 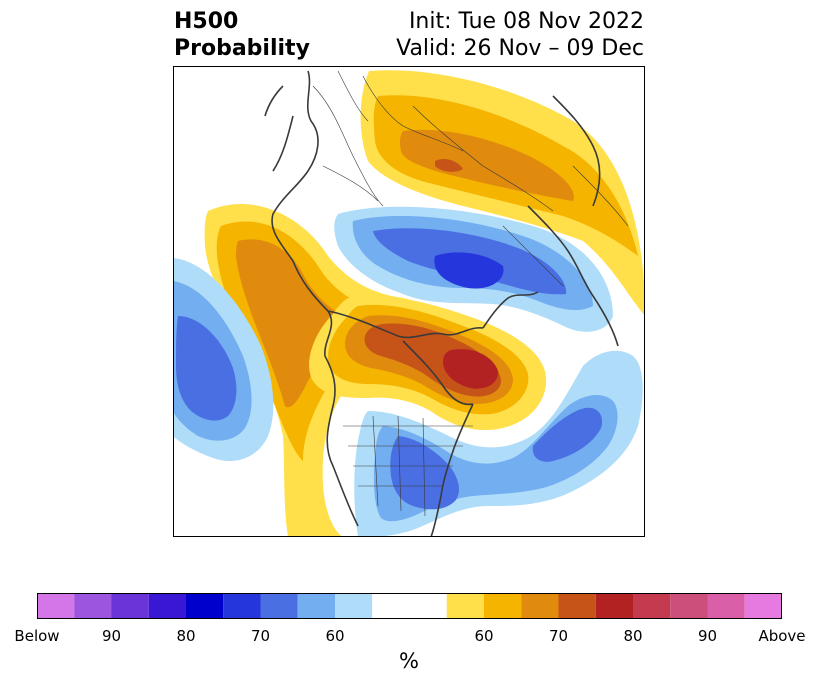 What do you see at coordinates (526, 21) in the screenshot?
I see `init-date: Init: Tue 08 Nov 2022` at bounding box center [526, 21].